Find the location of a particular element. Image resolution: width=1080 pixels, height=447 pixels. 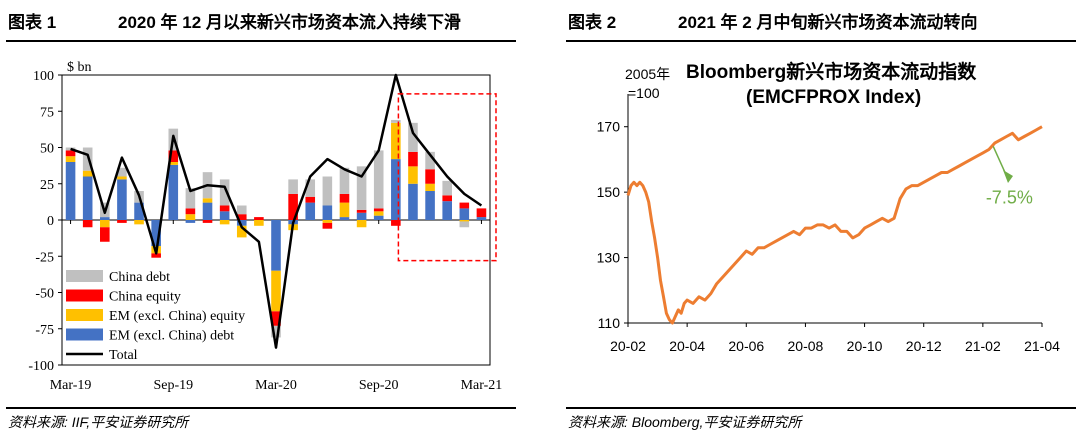

figure-1-label: 图表 1 is located at coordinates (32, 22).